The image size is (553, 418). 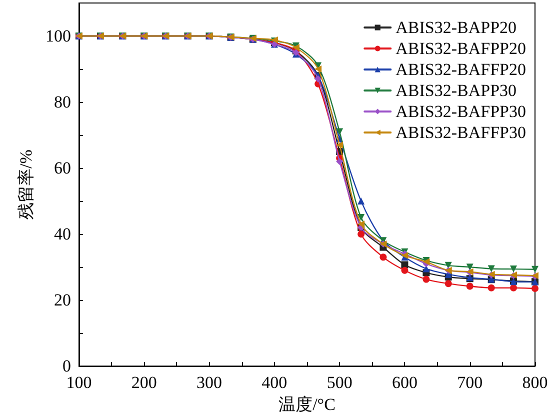 What do you see at coordinates (461, 111) in the screenshot?
I see `legend-label: ABIS32-BAFPP30` at bounding box center [461, 111].